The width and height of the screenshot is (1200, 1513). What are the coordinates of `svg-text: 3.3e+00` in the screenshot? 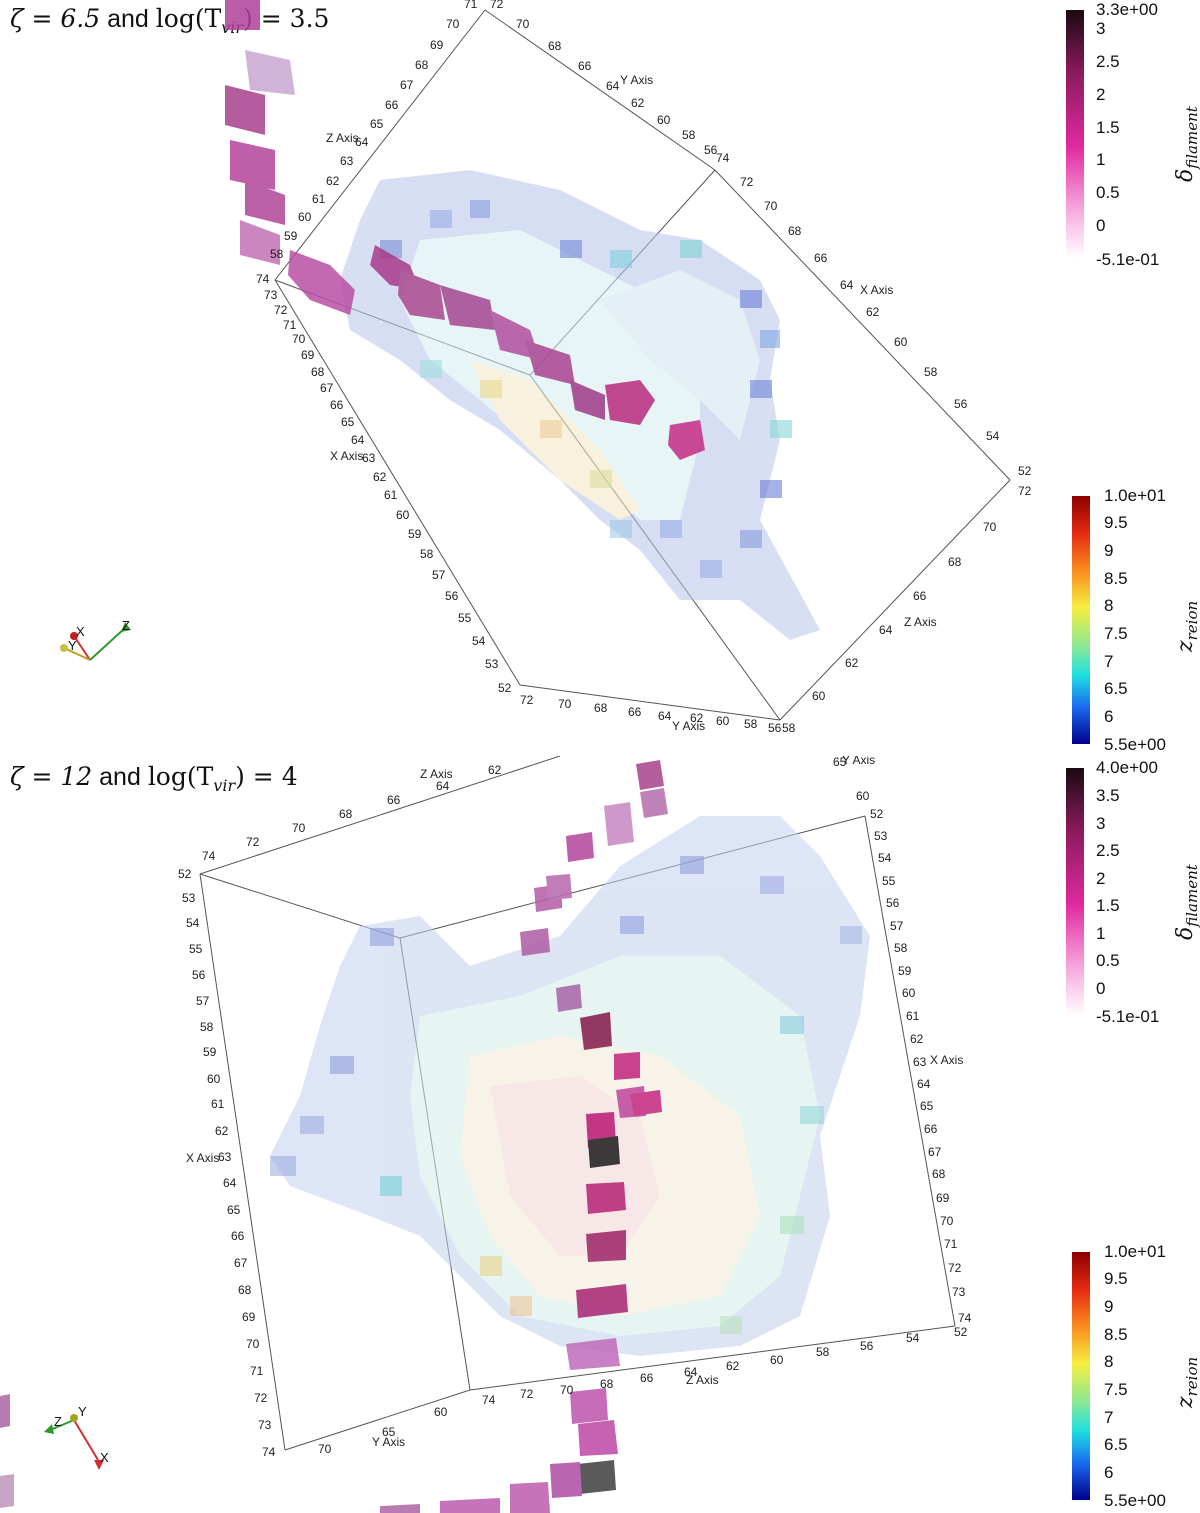 It's located at (1127, 9).